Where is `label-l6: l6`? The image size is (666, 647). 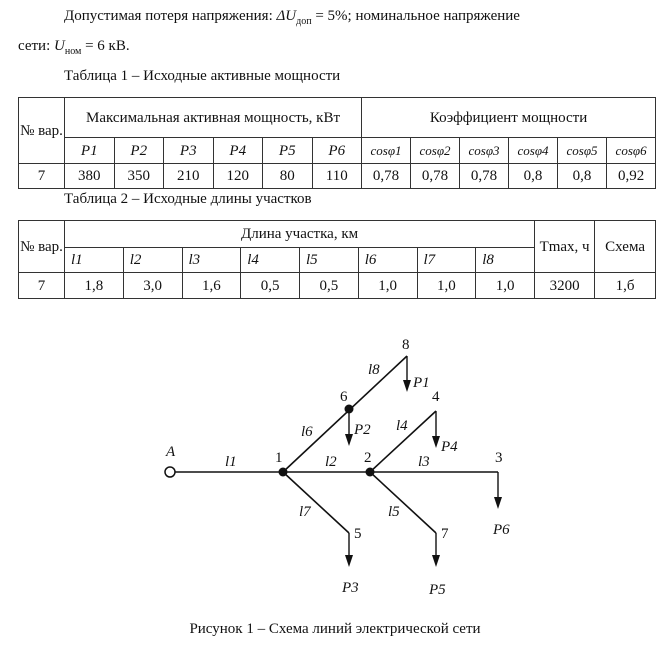
label-l6: l6 is located at coordinates (307, 432).